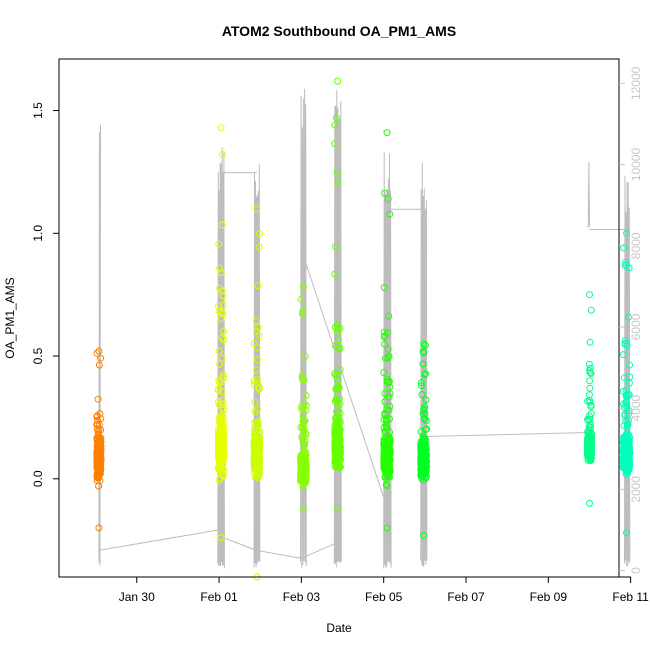  I want to click on chart-title: ATOM2 Southbound OA_PM1_AMS, so click(339, 31).